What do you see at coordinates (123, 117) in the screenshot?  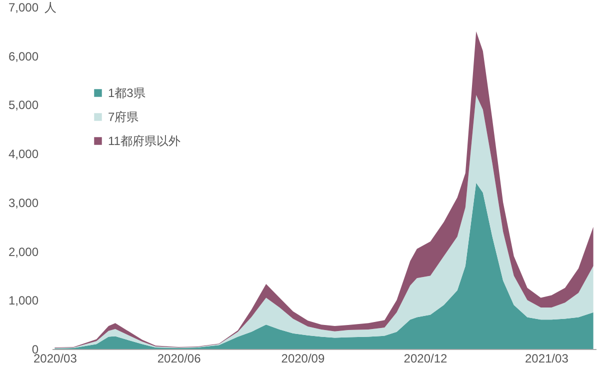 I see `legend-label: 7府県` at bounding box center [123, 117].